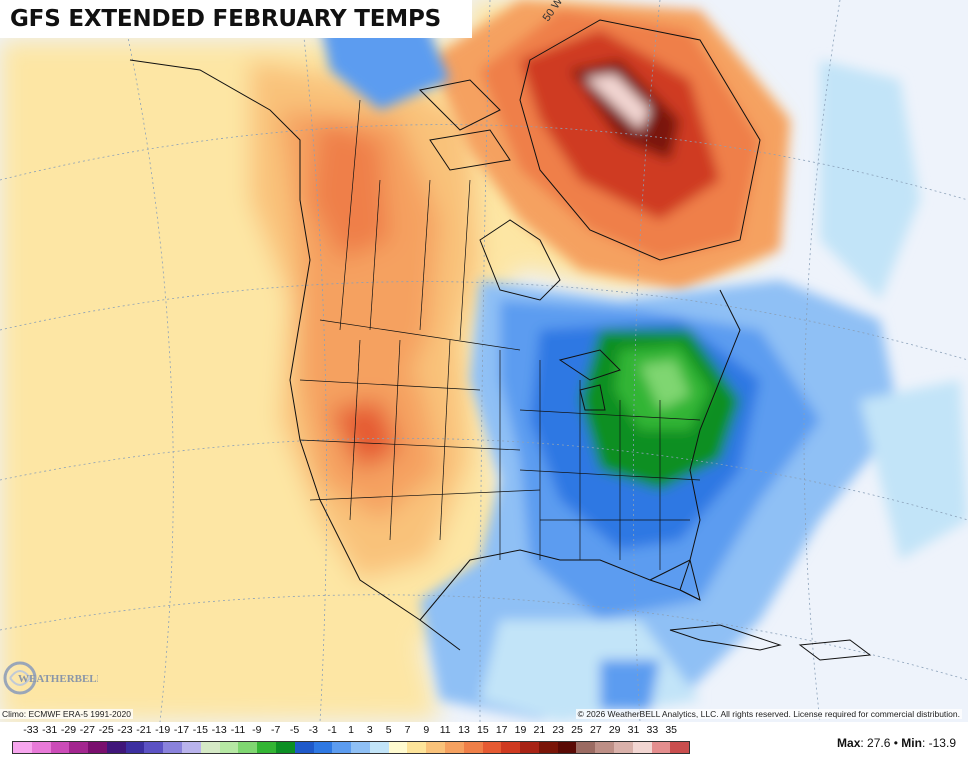 This screenshot has width=968, height=758. I want to click on legend-tick-label: 19, so click(520, 730).